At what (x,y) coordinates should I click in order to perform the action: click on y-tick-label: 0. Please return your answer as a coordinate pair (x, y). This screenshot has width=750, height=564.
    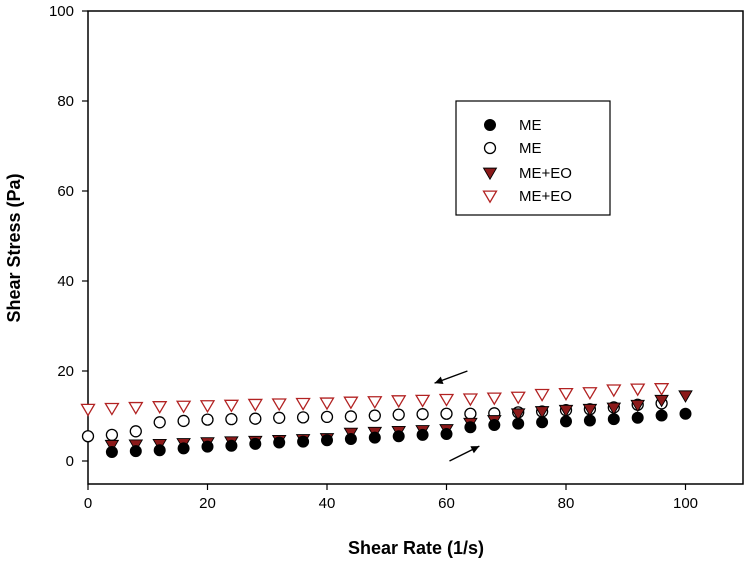
    Looking at the image, I should click on (70, 461).